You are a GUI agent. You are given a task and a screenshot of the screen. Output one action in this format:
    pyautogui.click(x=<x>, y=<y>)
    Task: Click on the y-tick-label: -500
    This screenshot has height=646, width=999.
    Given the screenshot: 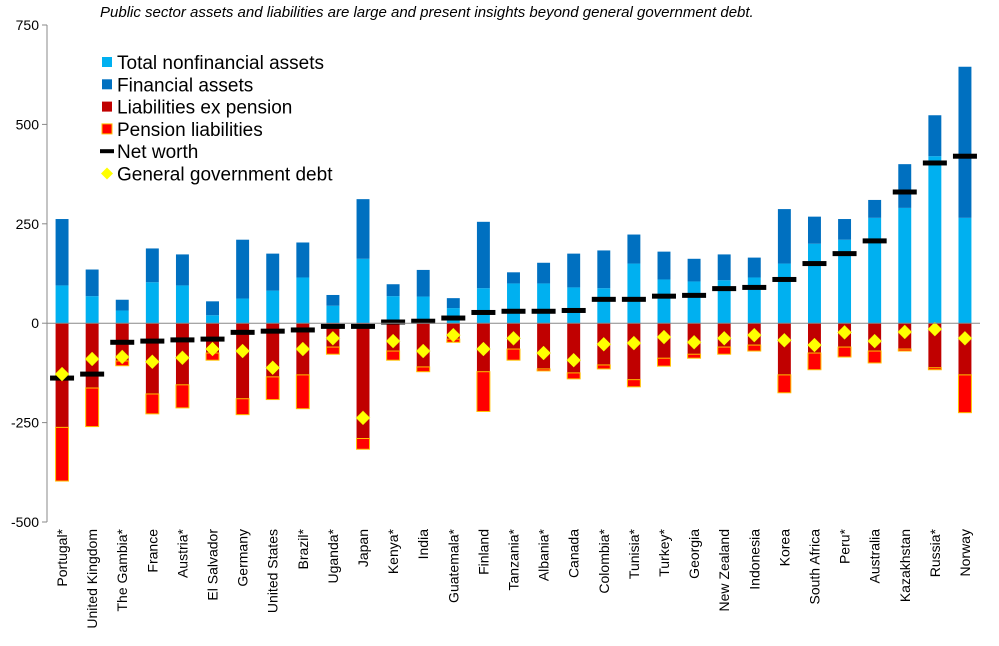 What is the action you would take?
    pyautogui.click(x=25, y=522)
    